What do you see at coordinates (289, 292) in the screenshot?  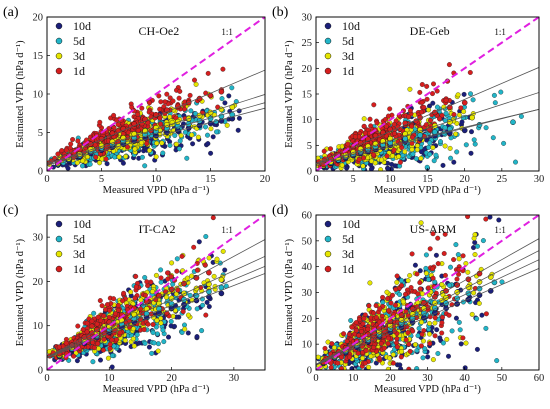 I see `y-axis-label: Estimated VPD (hPa d⁻¹)` at bounding box center [289, 292].